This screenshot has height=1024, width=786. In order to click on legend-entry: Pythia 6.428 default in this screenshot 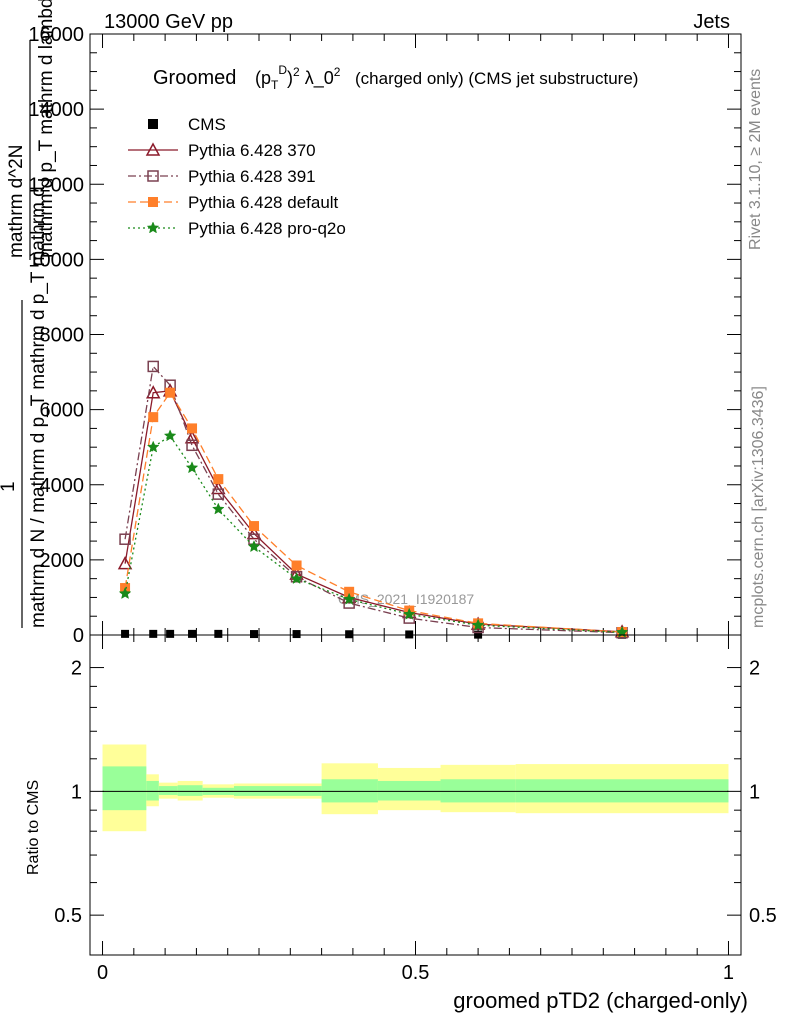, I will do `click(233, 202)`.